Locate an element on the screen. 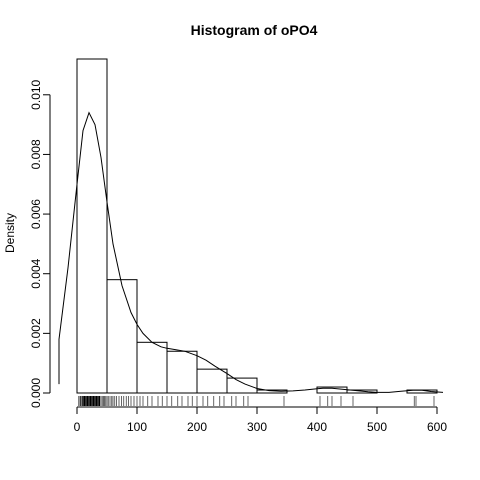 The image size is (480, 480). chart-title: Histogram of oPO4 is located at coordinates (254, 30).